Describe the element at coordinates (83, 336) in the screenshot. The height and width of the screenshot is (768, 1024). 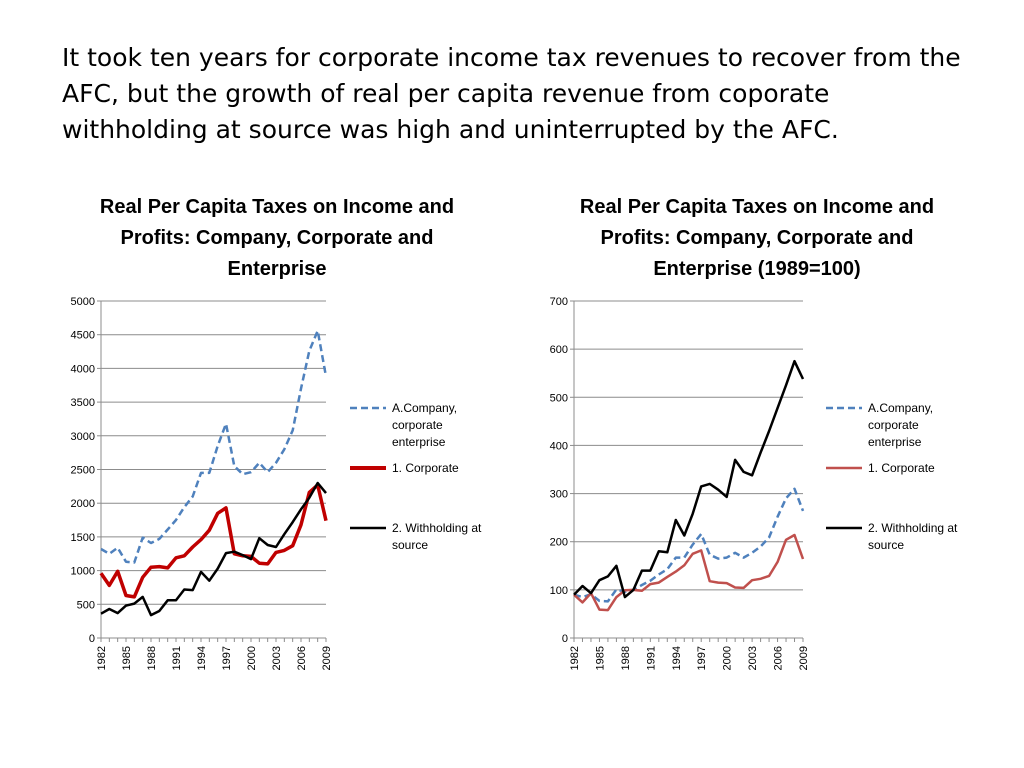
I see `y-tick-label: 4500` at that location.